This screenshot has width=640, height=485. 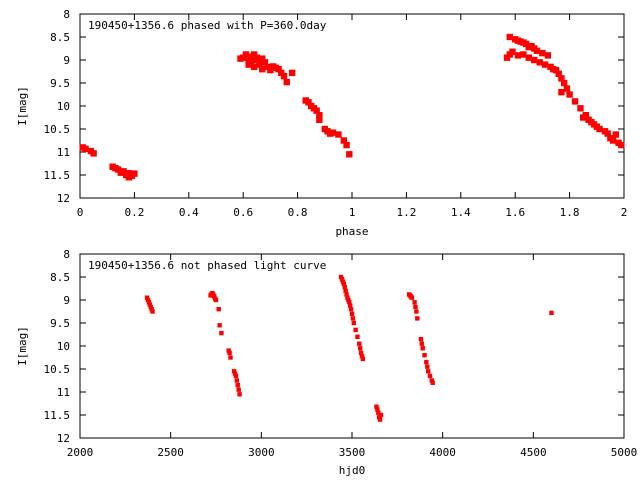 I want to click on phased-chart-title: 190450+1356.6 phased with P=360.0day, so click(x=207, y=25).